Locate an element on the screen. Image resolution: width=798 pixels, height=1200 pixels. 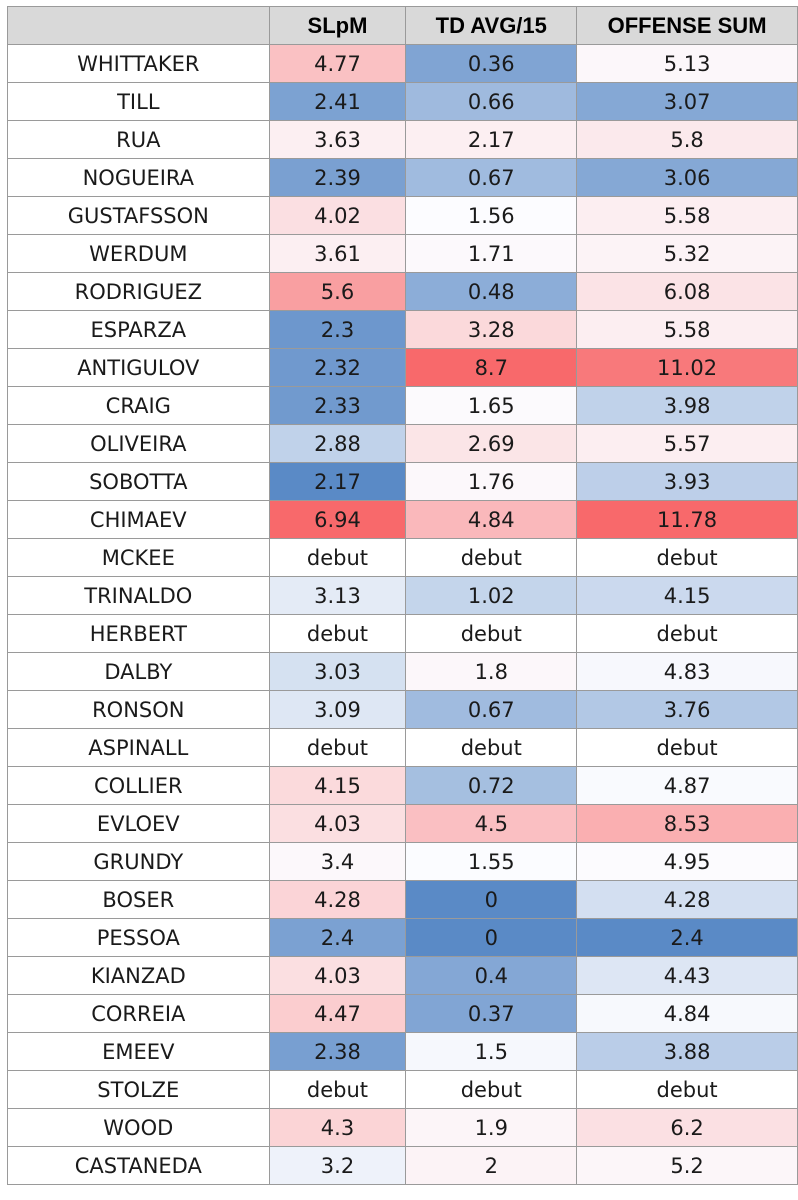
slpm-cell: 4.02 is located at coordinates (337, 215).